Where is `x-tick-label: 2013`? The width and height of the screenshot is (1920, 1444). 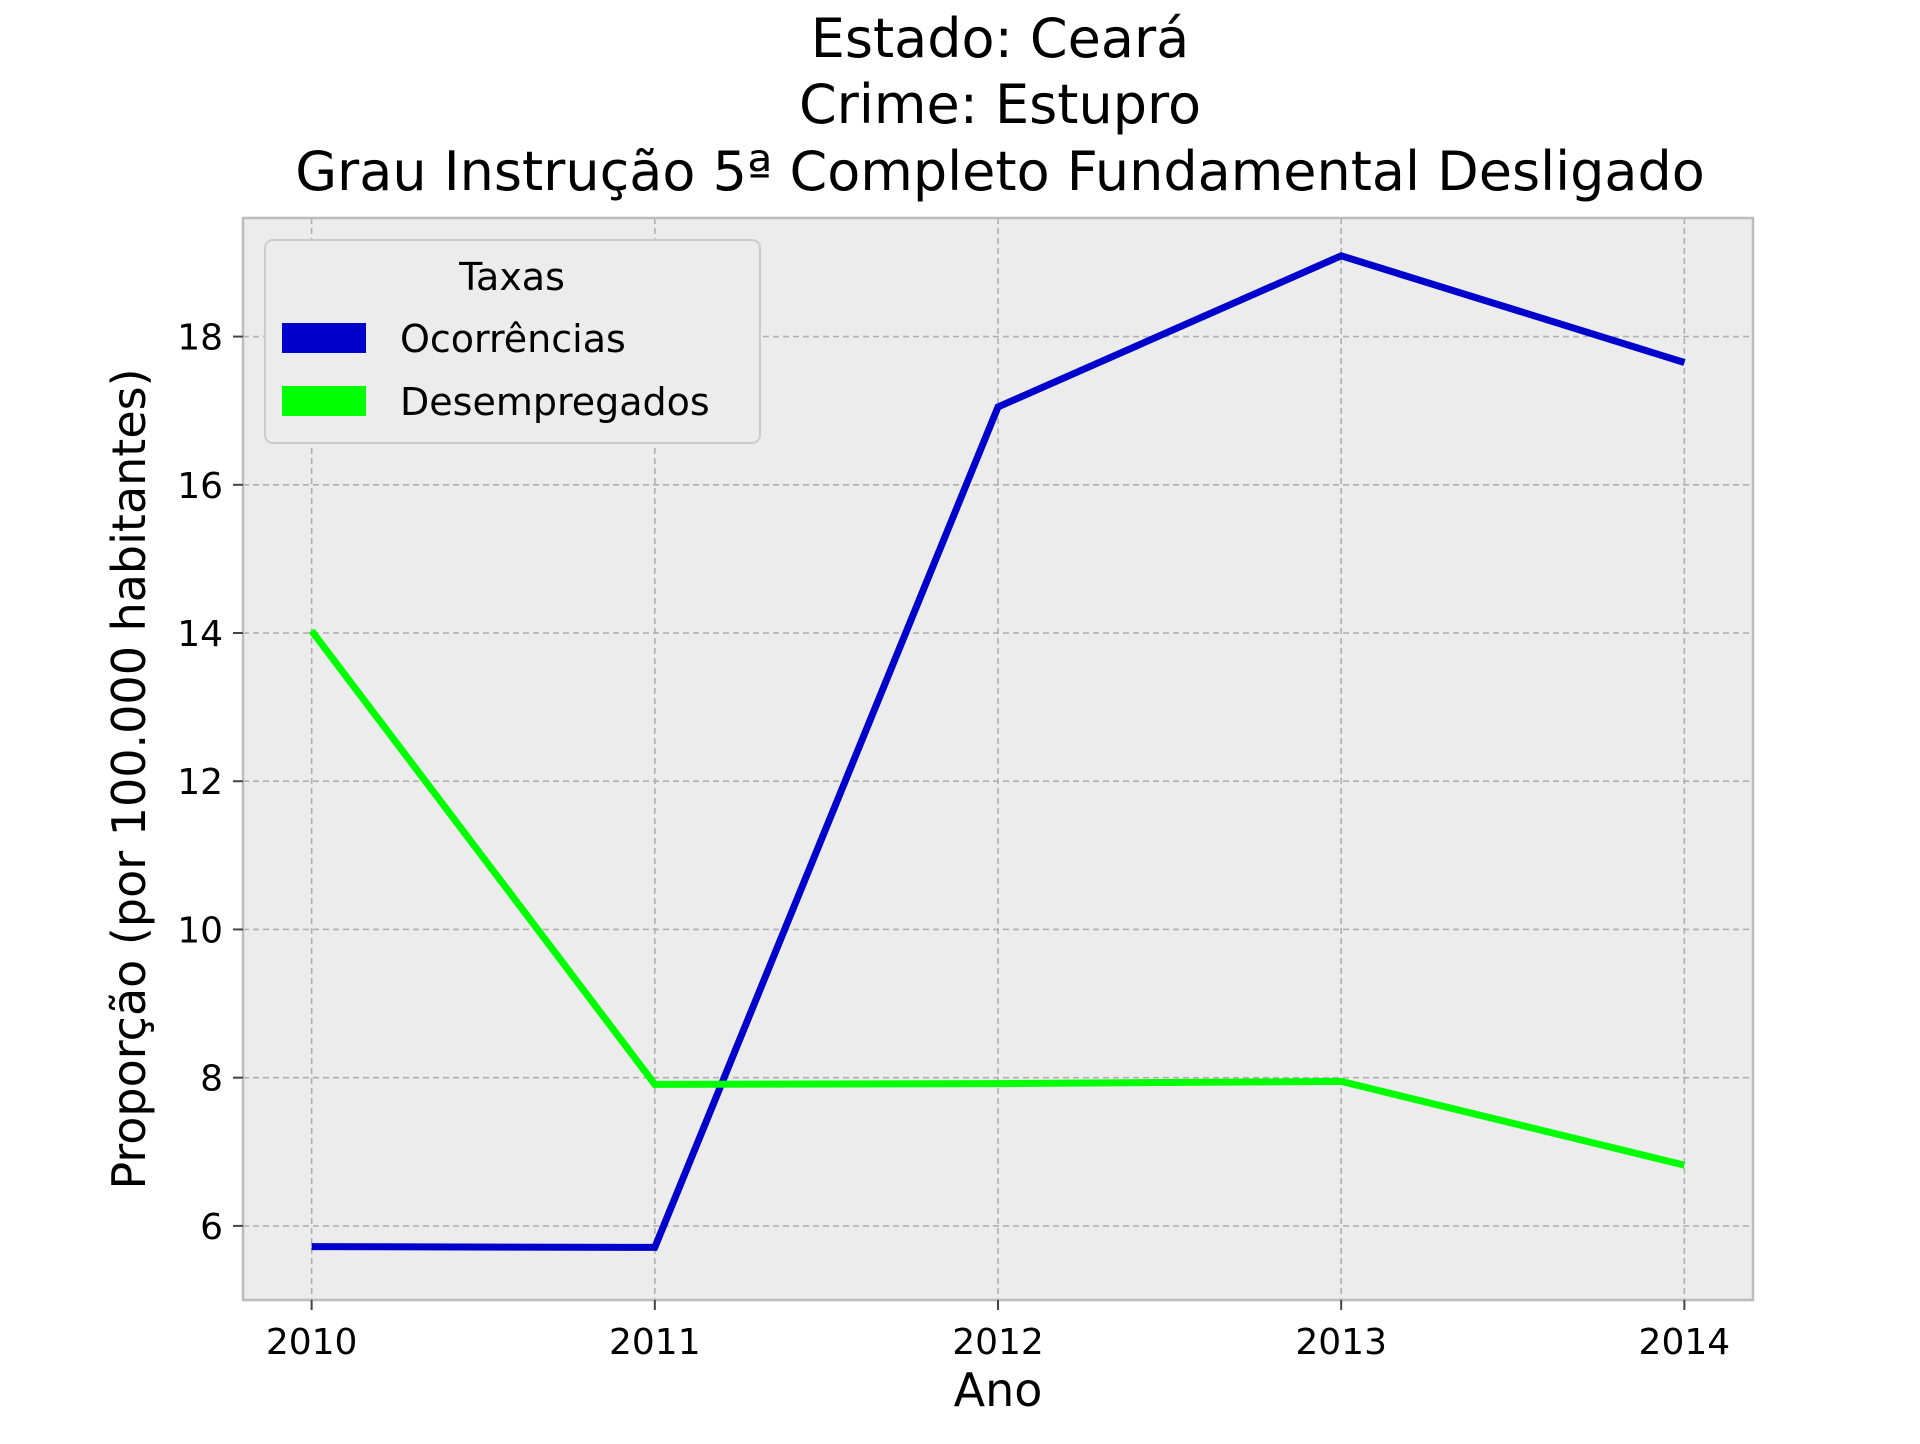
x-tick-label: 2013 is located at coordinates (1341, 1342).